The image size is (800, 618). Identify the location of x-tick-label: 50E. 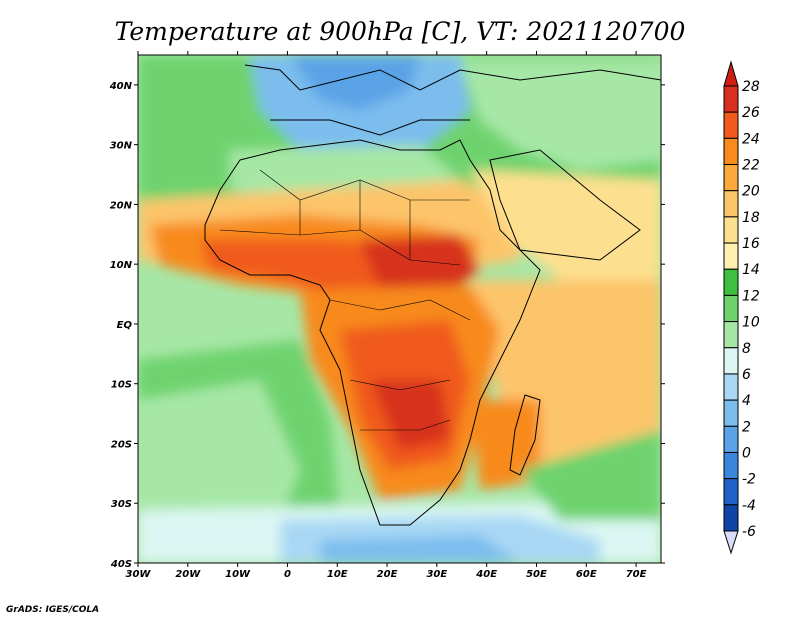
(536, 574).